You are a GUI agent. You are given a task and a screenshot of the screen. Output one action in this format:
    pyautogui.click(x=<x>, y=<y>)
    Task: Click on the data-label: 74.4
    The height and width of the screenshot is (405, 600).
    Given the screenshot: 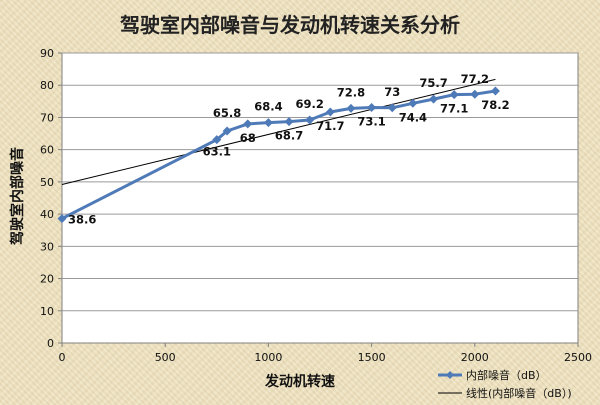 What is the action you would take?
    pyautogui.click(x=413, y=117)
    